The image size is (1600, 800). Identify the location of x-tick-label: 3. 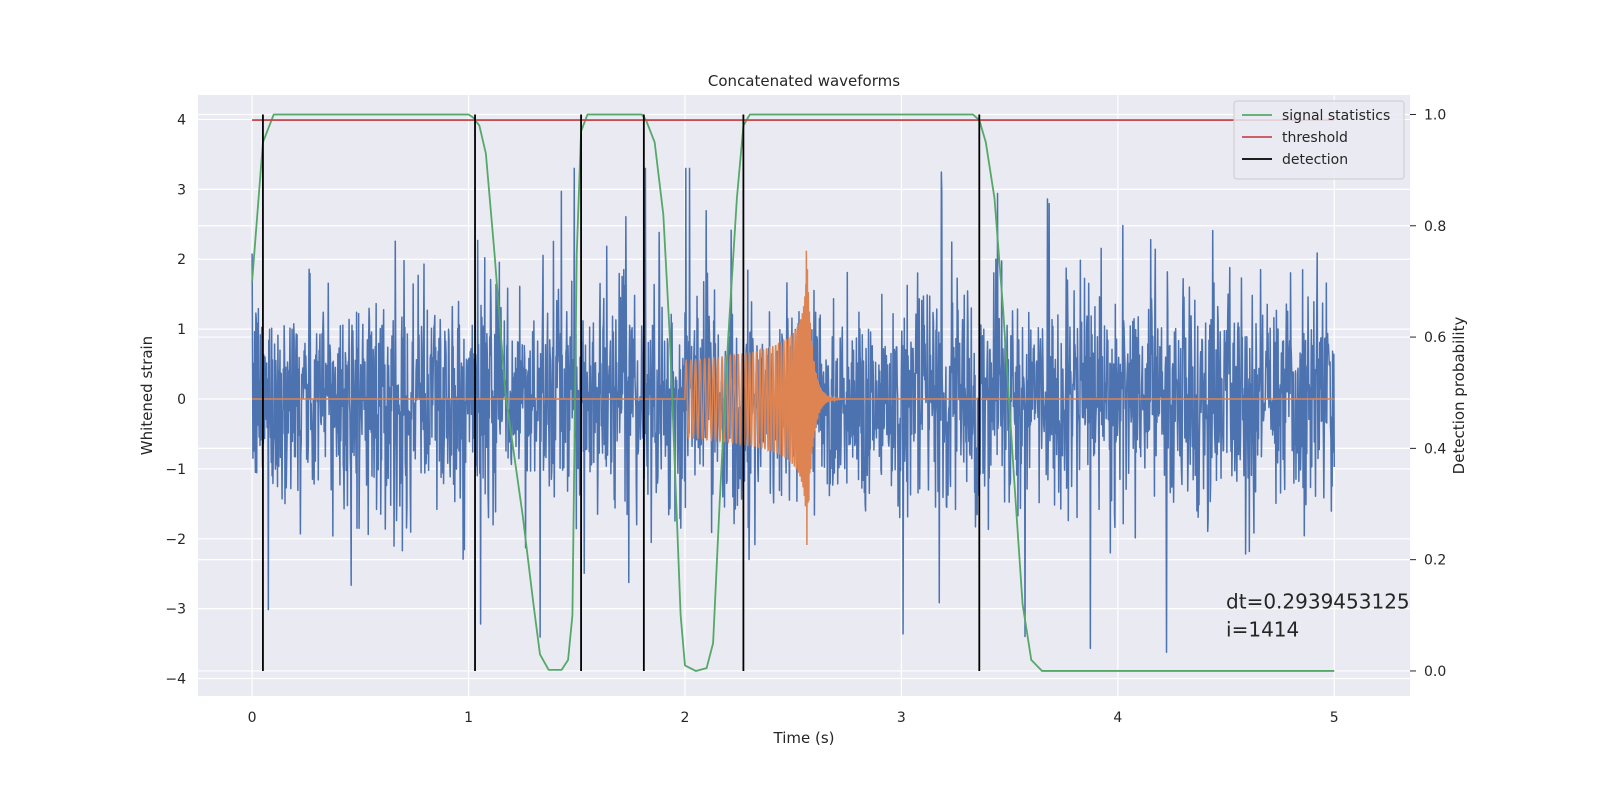
(901, 718).